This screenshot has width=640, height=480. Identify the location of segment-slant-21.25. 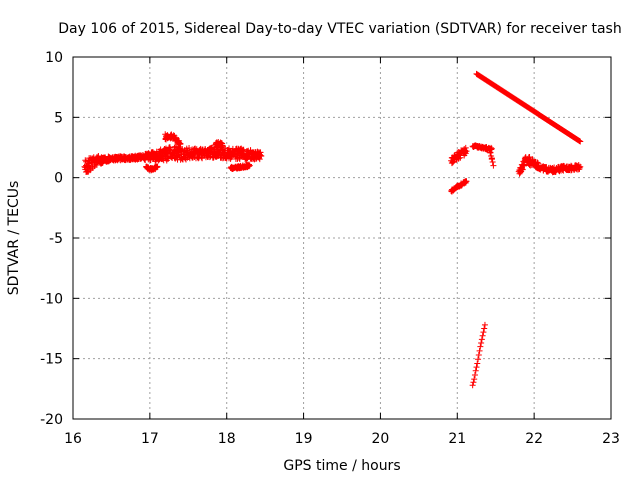
(478, 355).